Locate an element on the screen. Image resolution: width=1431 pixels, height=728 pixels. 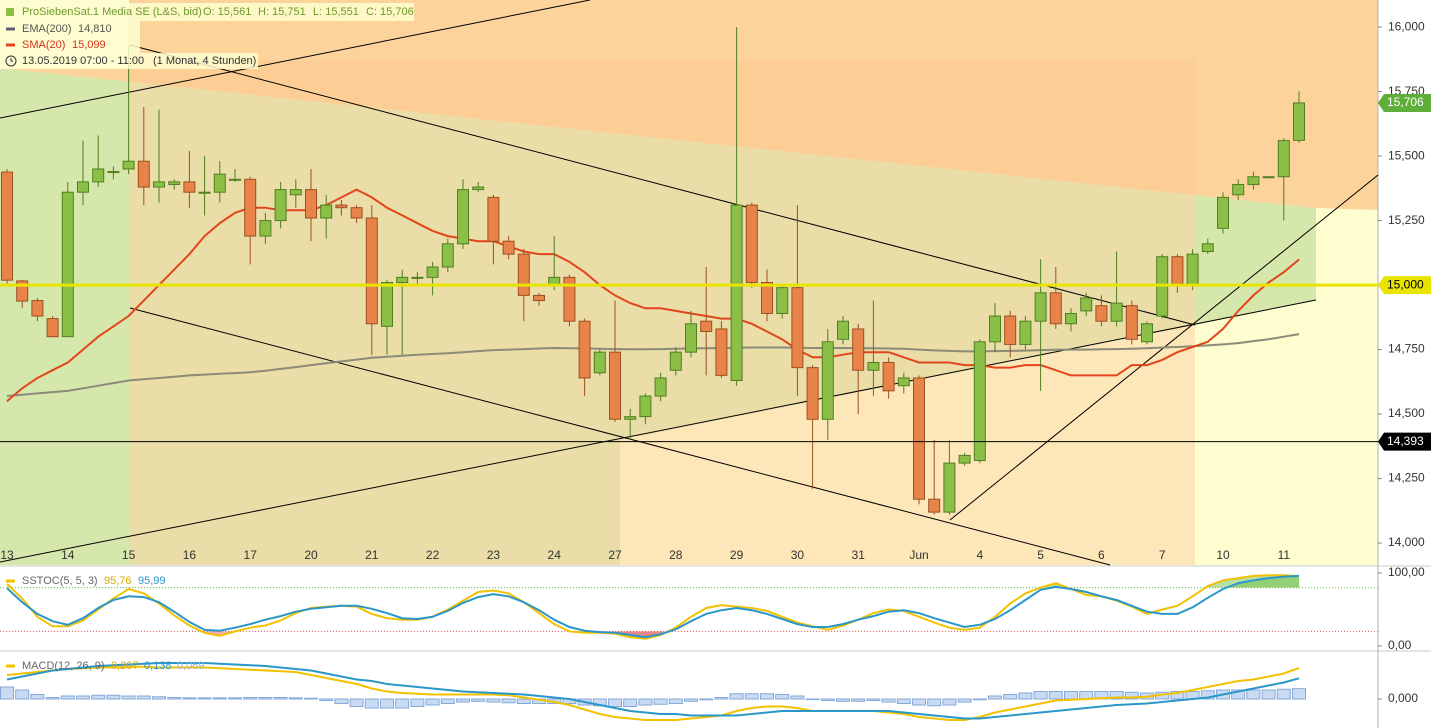
x-tick-label: 24 is located at coordinates (555, 555).